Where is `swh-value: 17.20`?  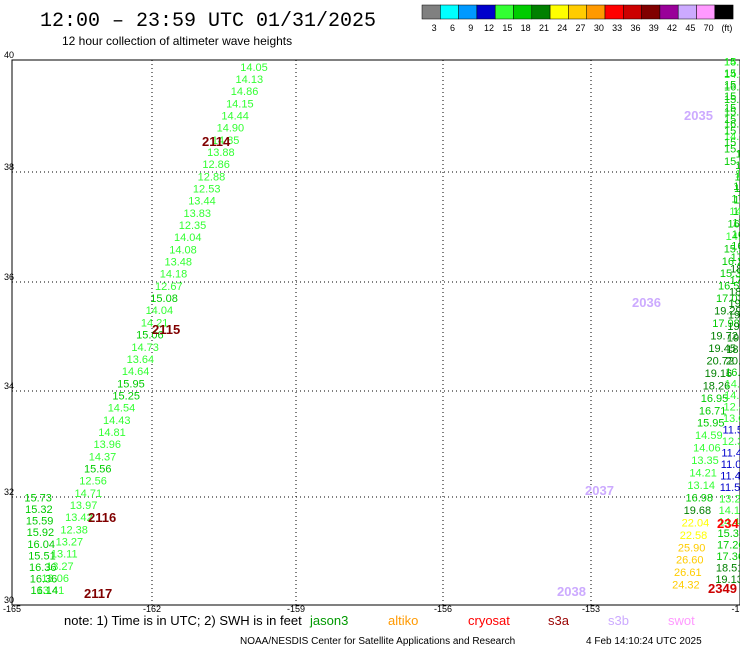
swh-value: 17.20 is located at coordinates (728, 546).